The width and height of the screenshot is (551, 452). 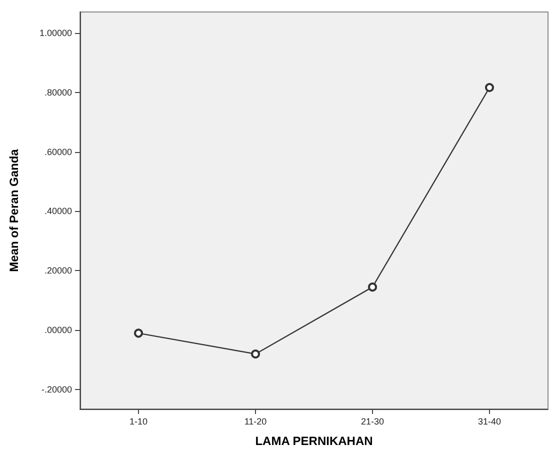 What do you see at coordinates (56, 389) in the screenshot?
I see `y-tick-label: -.20000` at bounding box center [56, 389].